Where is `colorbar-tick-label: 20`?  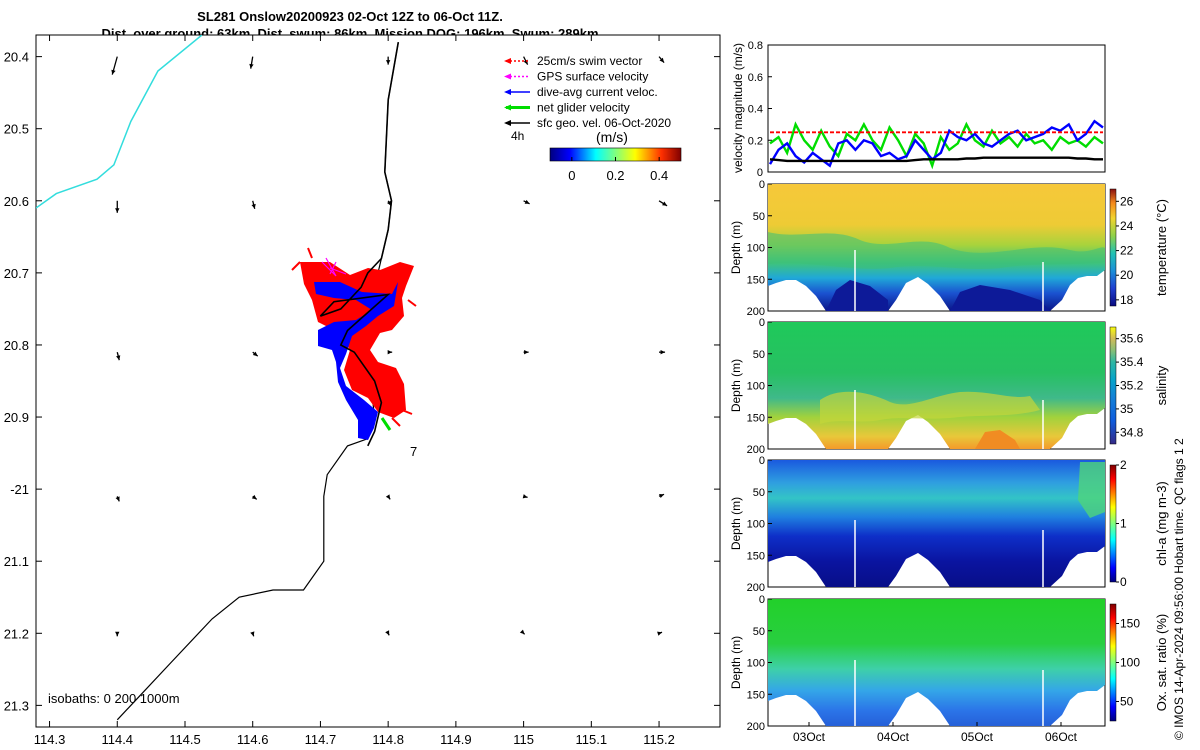 colorbar-tick-label: 20 is located at coordinates (1127, 275).